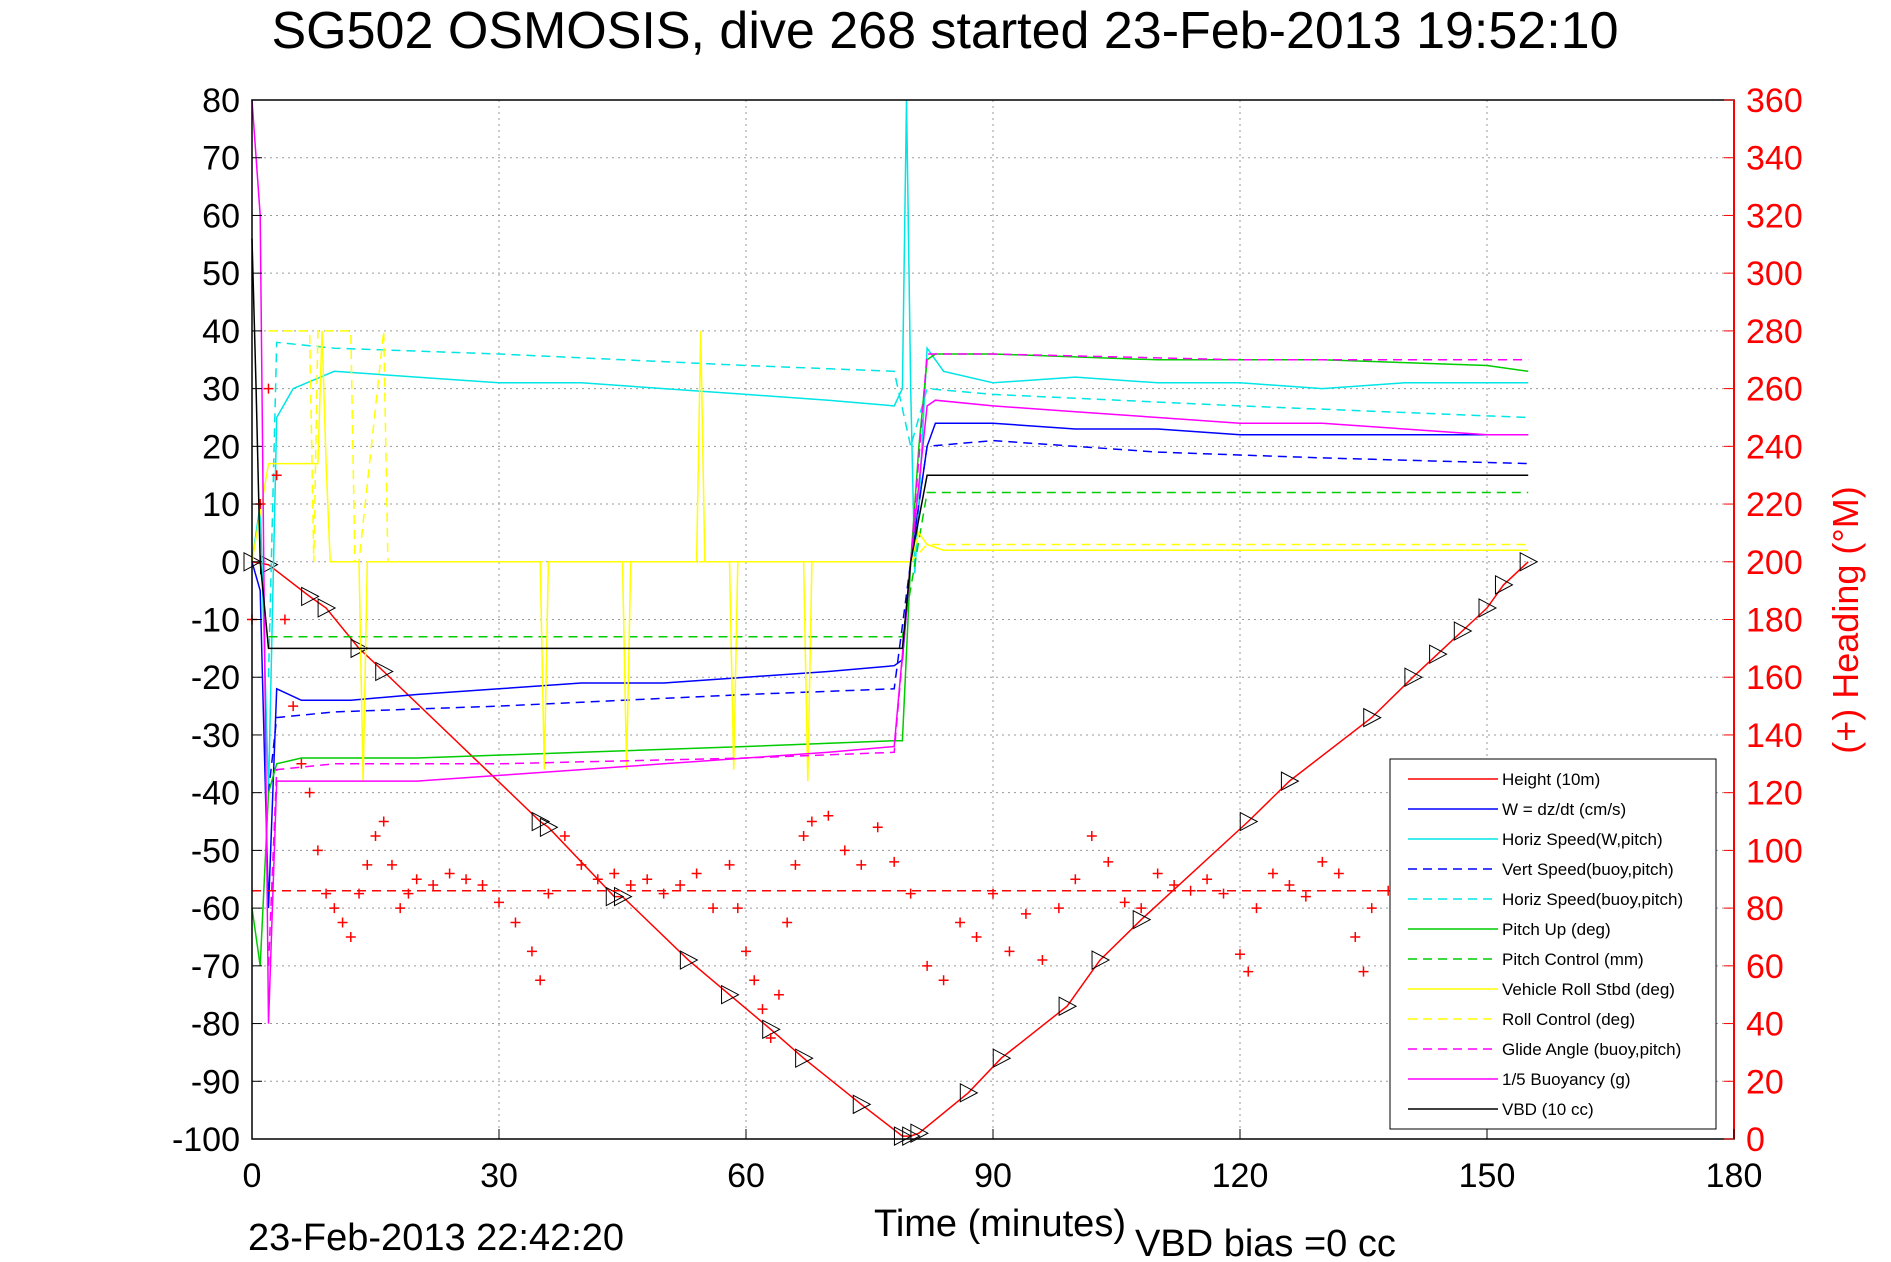 Image resolution: width=1891 pixels, height=1262 pixels. What do you see at coordinates (1548, 1109) in the screenshot?
I see `legend-entry: VBD (10 cc)` at bounding box center [1548, 1109].